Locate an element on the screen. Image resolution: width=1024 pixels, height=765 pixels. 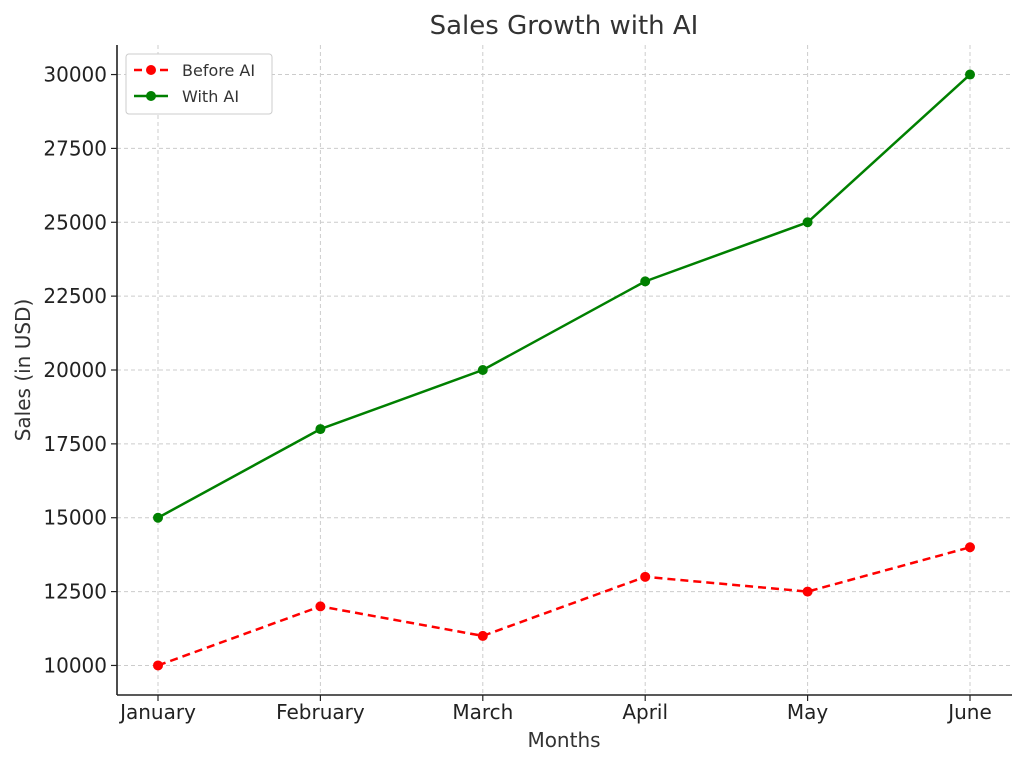
y-tick-label: 25000 is located at coordinates (75, 222).